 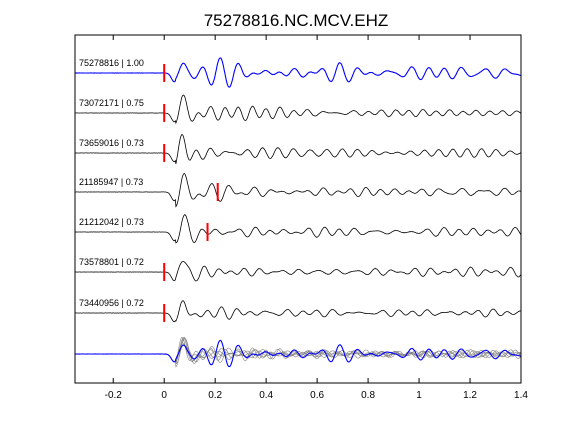 I want to click on trace-label-73659016: 73659016 | 0.73, so click(x=111, y=143).